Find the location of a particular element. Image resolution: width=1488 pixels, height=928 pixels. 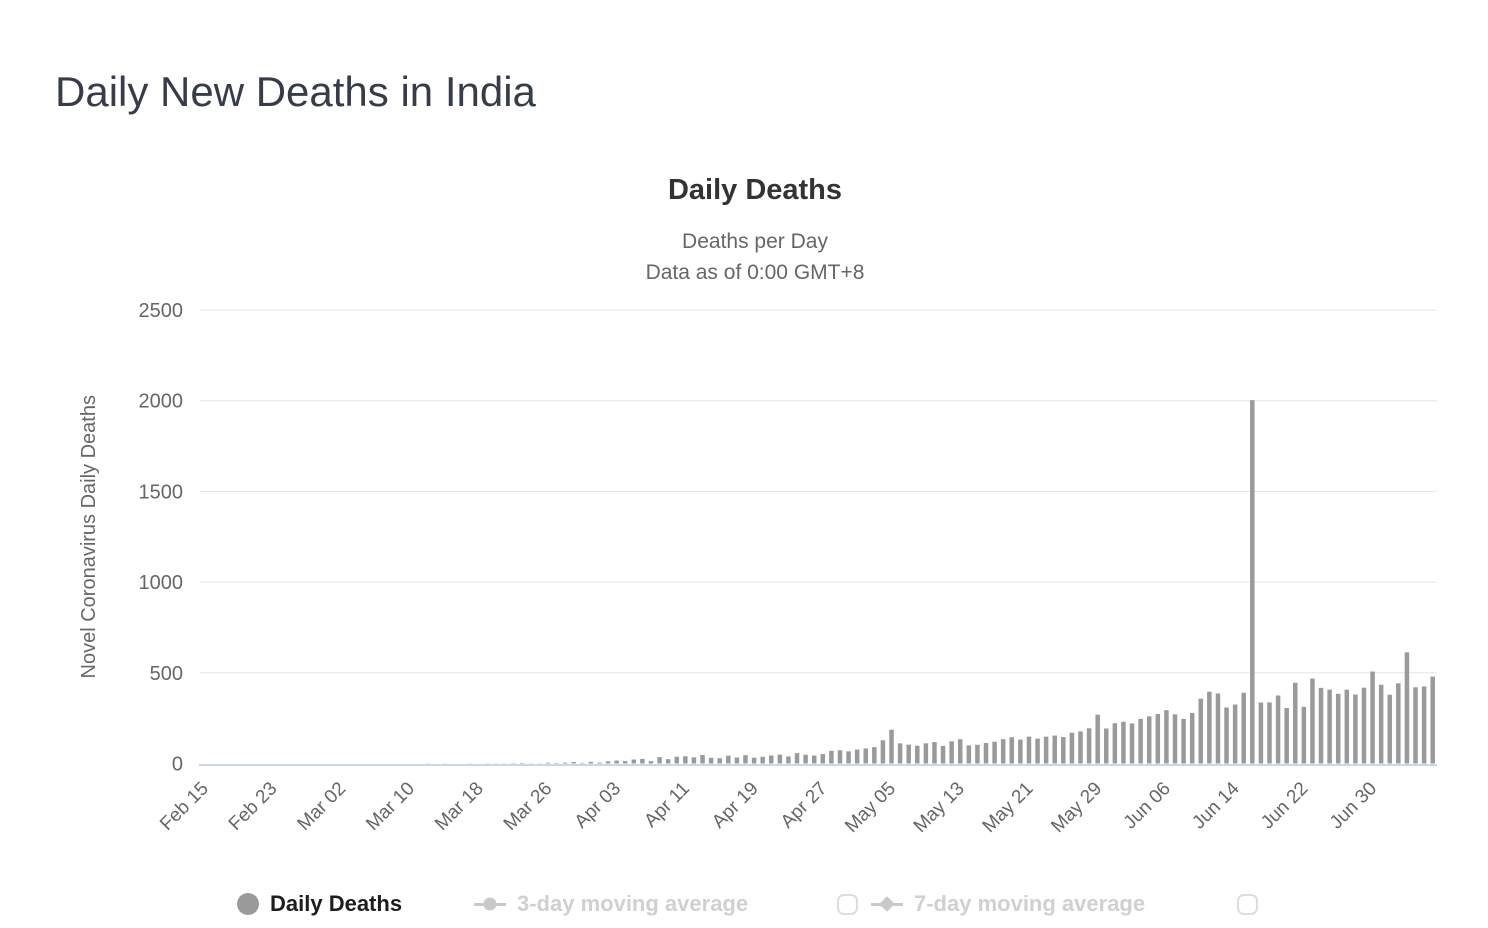

7day-series-checkbox is located at coordinates (1247, 904).